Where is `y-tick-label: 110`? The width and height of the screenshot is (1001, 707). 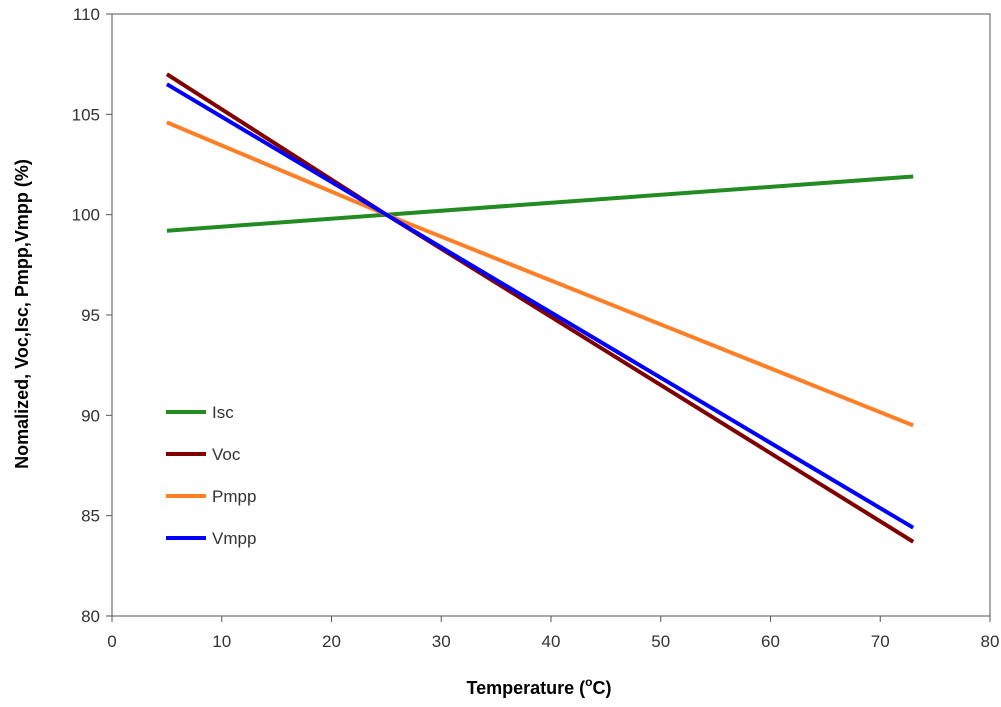 y-tick-label: 110 is located at coordinates (86, 14).